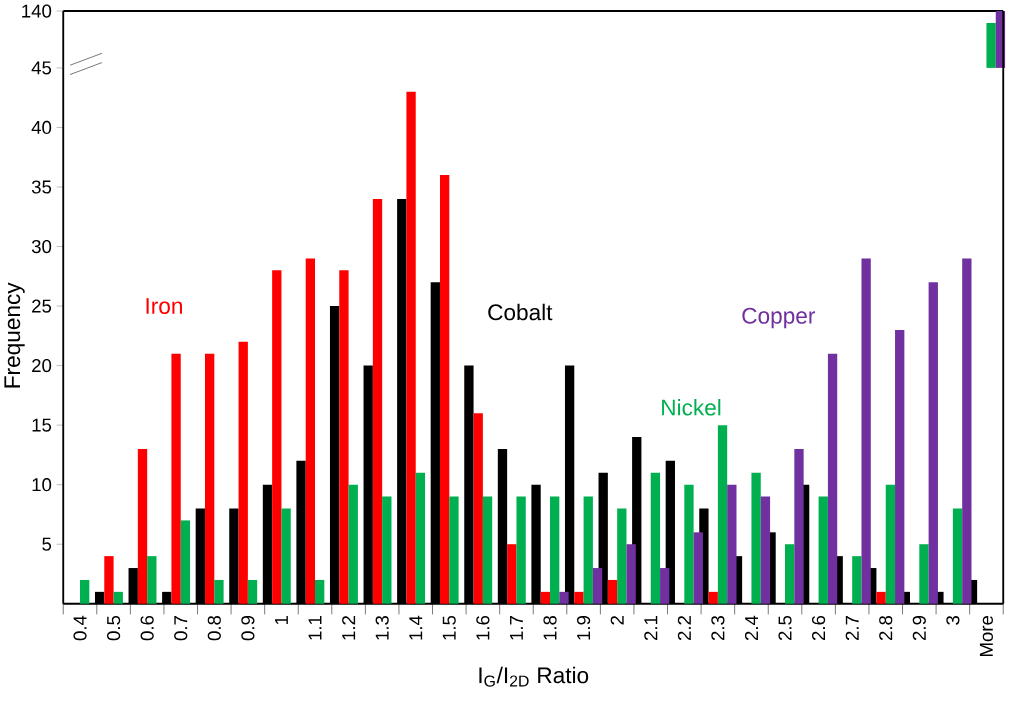 This screenshot has width=1028, height=706. I want to click on x-tick-label: 3, so click(953, 620).